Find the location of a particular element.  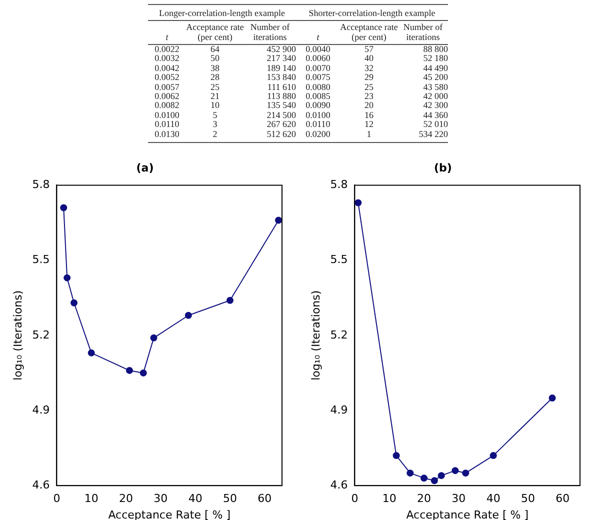

text: 0.0085 is located at coordinates (318, 96).